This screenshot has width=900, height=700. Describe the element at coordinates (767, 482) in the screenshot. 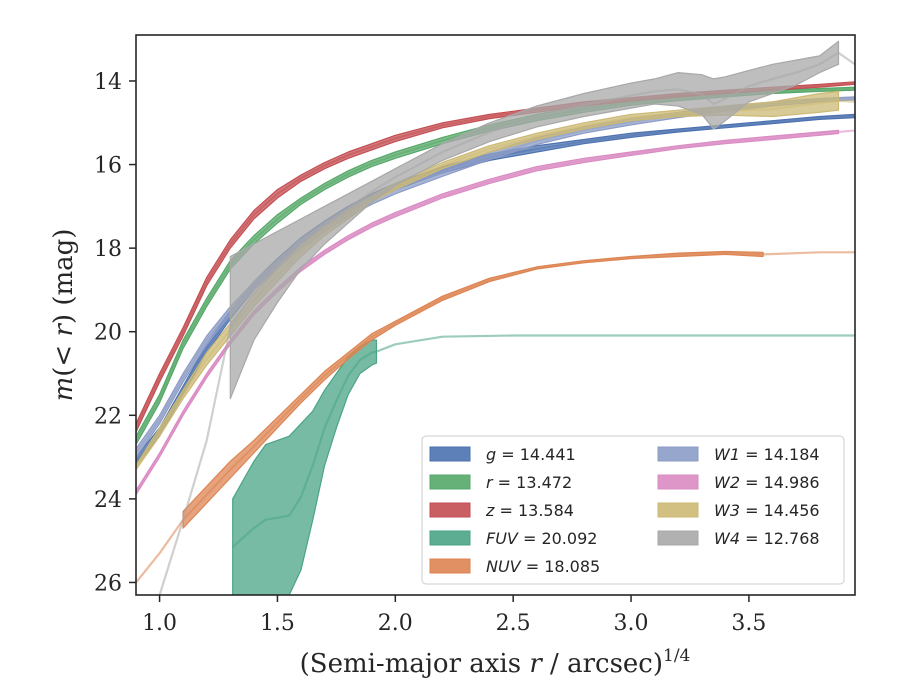

I see `legend-label: W2 = 14.986` at that location.